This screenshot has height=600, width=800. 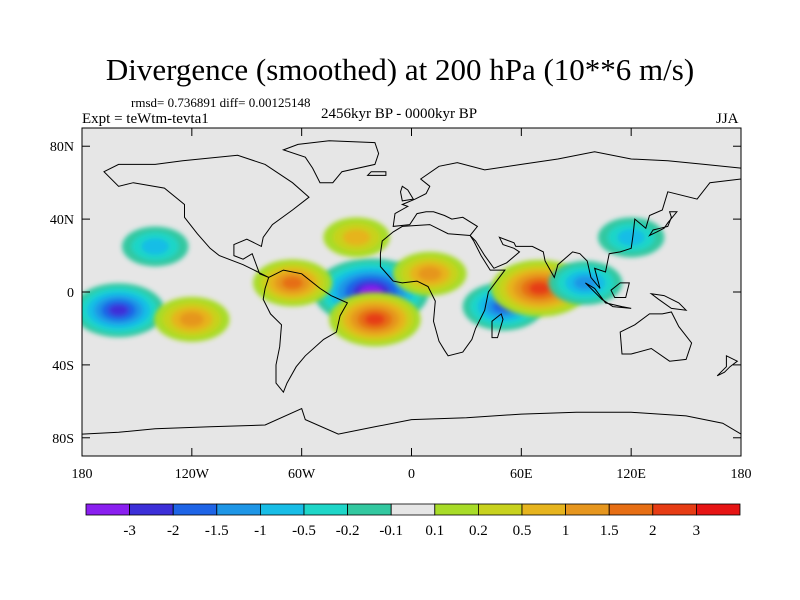 I want to click on experiment-label: Expt = teWtm-tevta1, so click(x=145, y=119).